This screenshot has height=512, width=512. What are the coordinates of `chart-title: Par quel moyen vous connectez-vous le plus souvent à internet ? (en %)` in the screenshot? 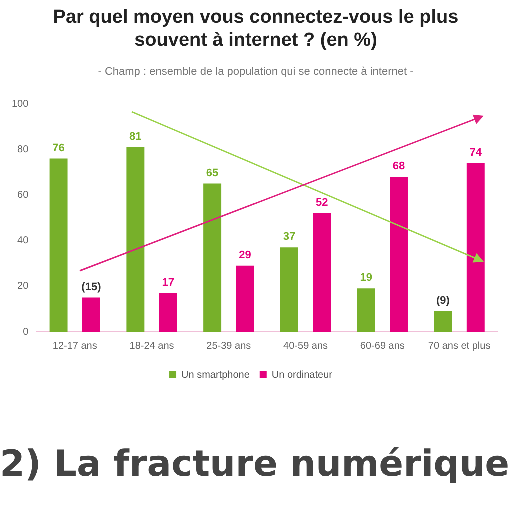 It's located at (256, 29).